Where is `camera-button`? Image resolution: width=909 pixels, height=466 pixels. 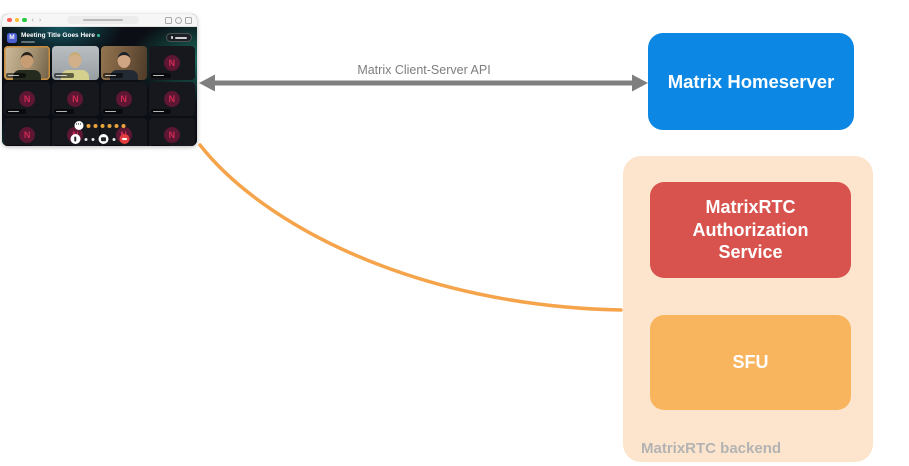 camera-button is located at coordinates (103, 139).